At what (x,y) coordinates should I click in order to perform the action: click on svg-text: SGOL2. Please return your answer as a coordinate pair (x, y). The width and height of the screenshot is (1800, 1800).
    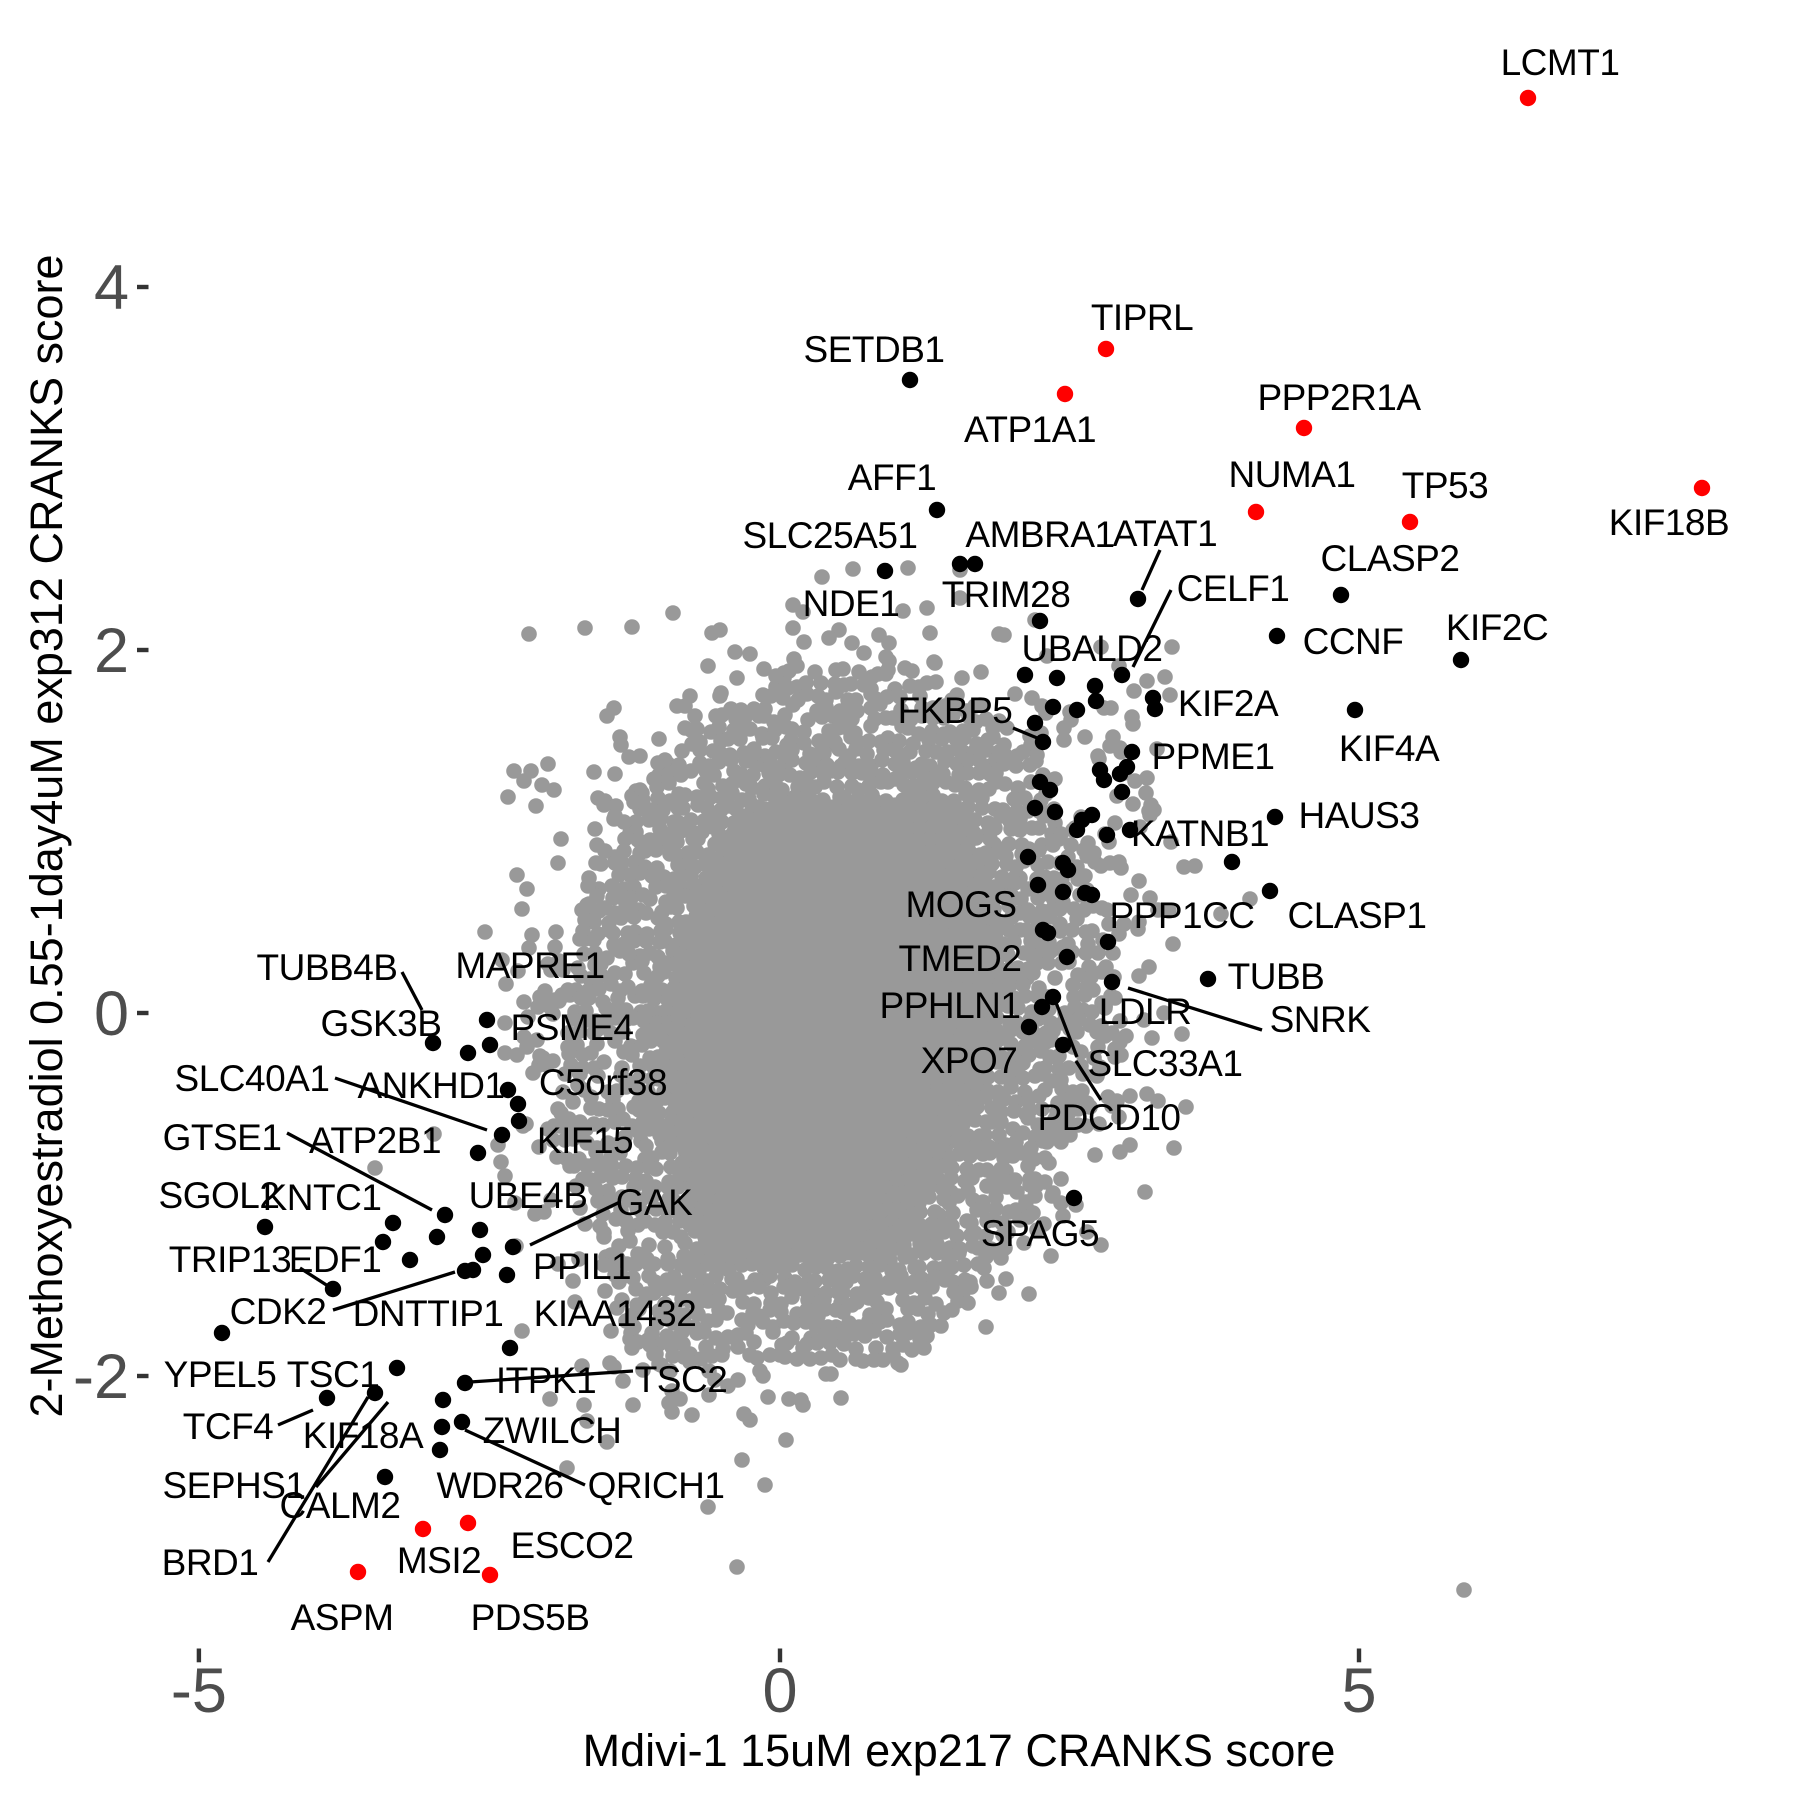
    Looking at the image, I should click on (219, 1195).